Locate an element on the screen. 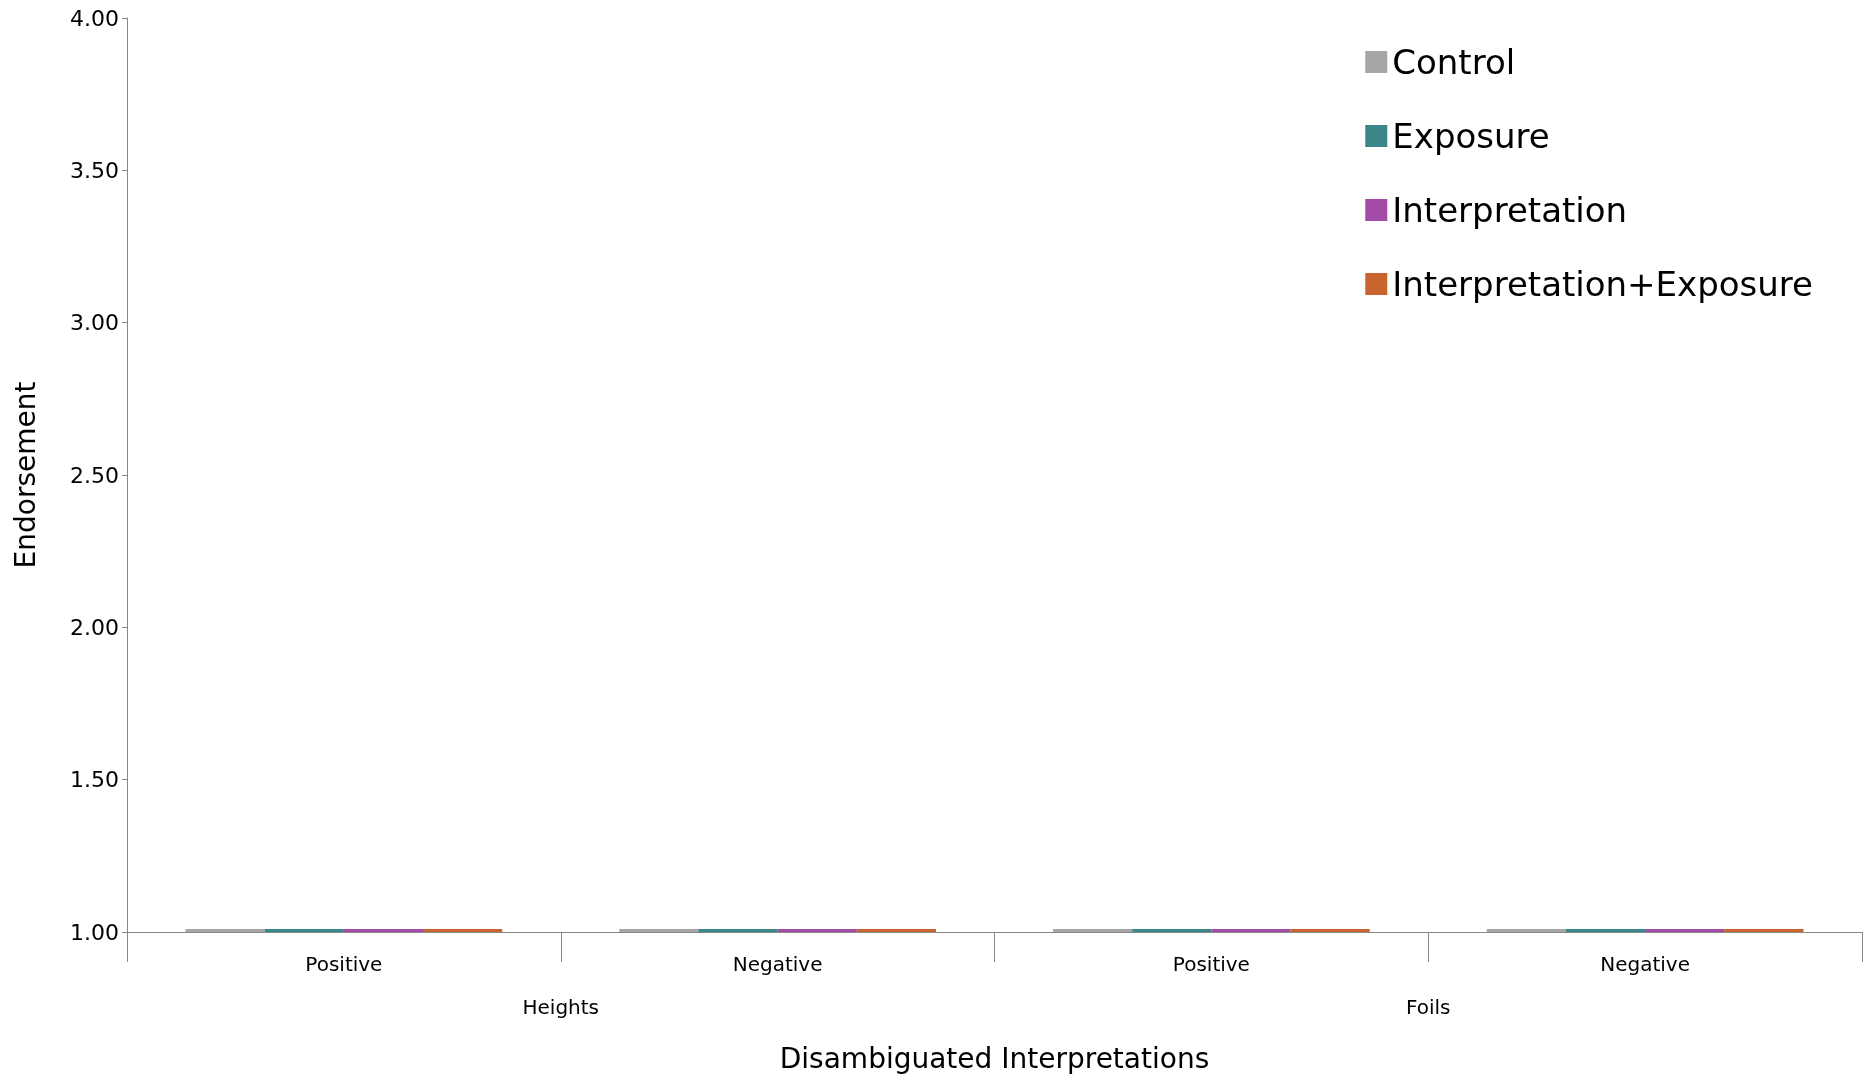 The height and width of the screenshot is (1077, 1868). x-axis-title: Disambiguated Interpretations is located at coordinates (994, 1058).